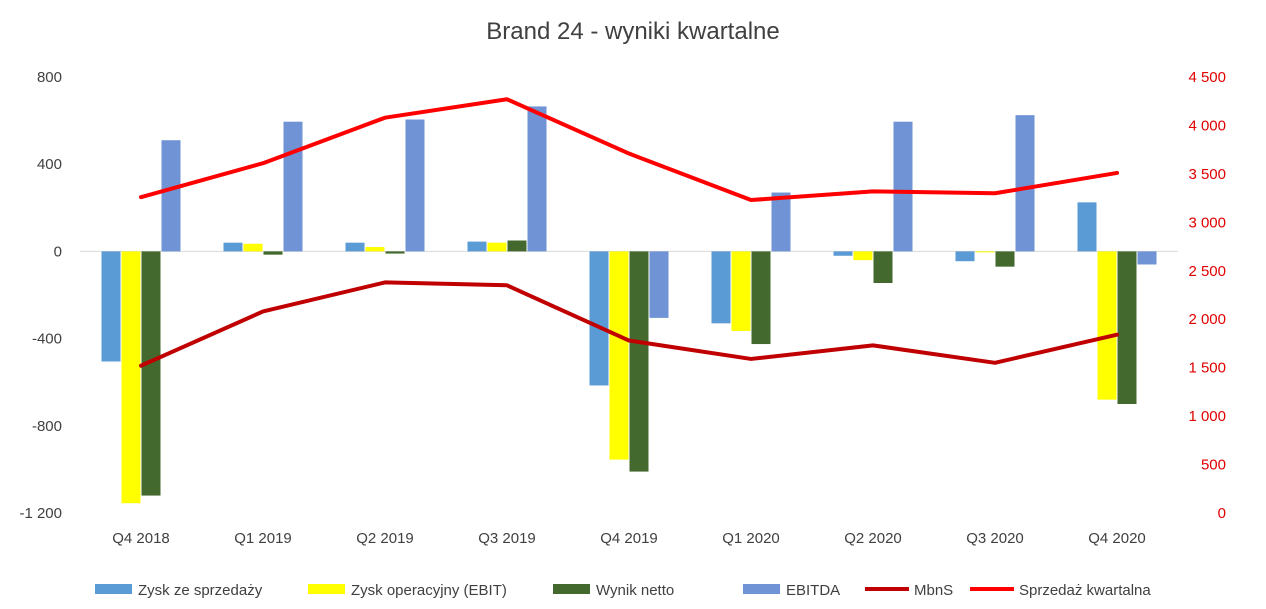 This screenshot has width=1266, height=609. What do you see at coordinates (873, 538) in the screenshot?
I see `x-tick-label: Q2 2020` at bounding box center [873, 538].